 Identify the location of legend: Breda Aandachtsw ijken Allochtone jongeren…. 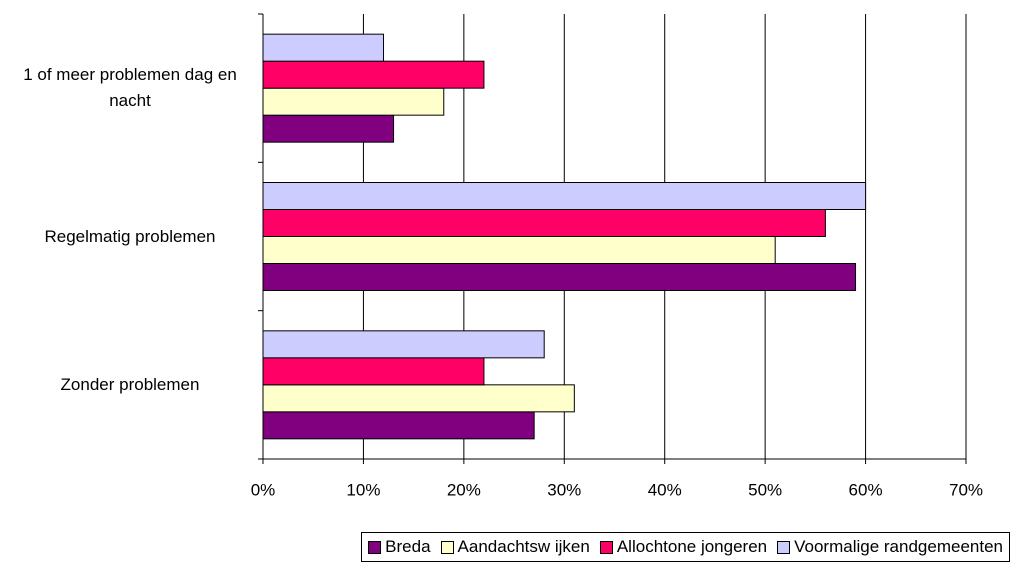
(685, 547).